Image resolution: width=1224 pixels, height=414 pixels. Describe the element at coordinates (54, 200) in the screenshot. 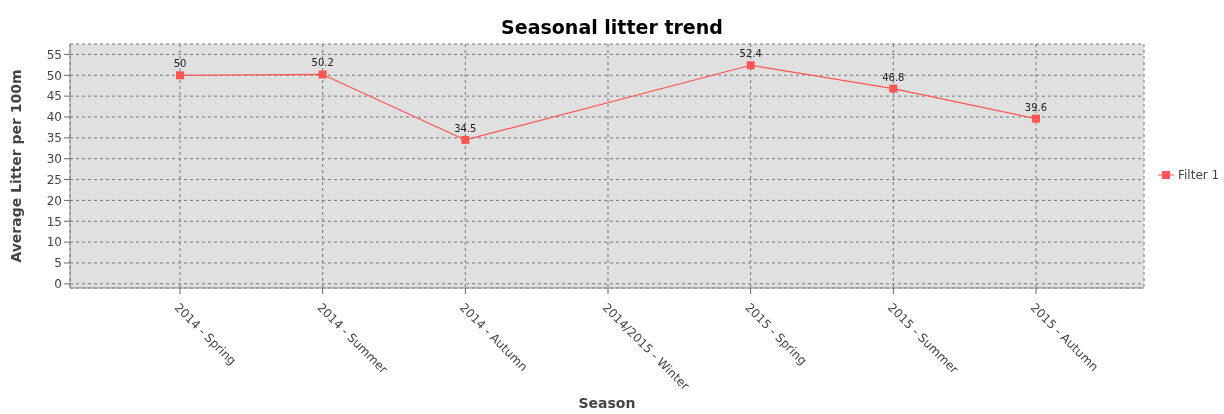

I see `y-tick-label: 20` at that location.